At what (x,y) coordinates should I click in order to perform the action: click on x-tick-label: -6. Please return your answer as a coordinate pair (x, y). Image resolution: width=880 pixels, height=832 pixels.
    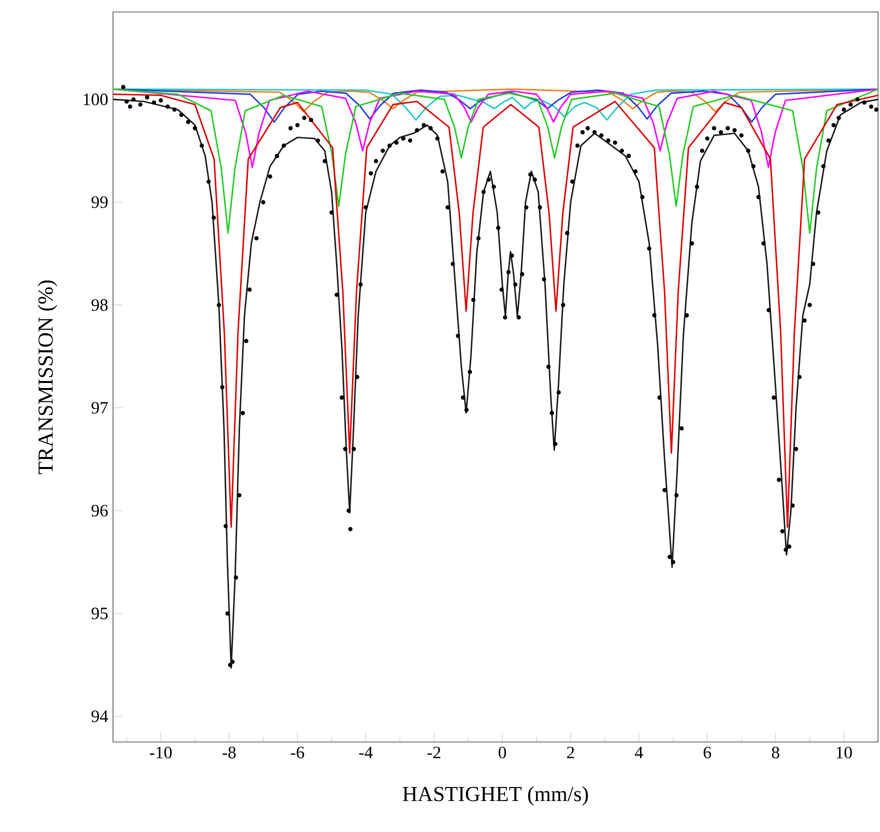
    Looking at the image, I should click on (297, 752).